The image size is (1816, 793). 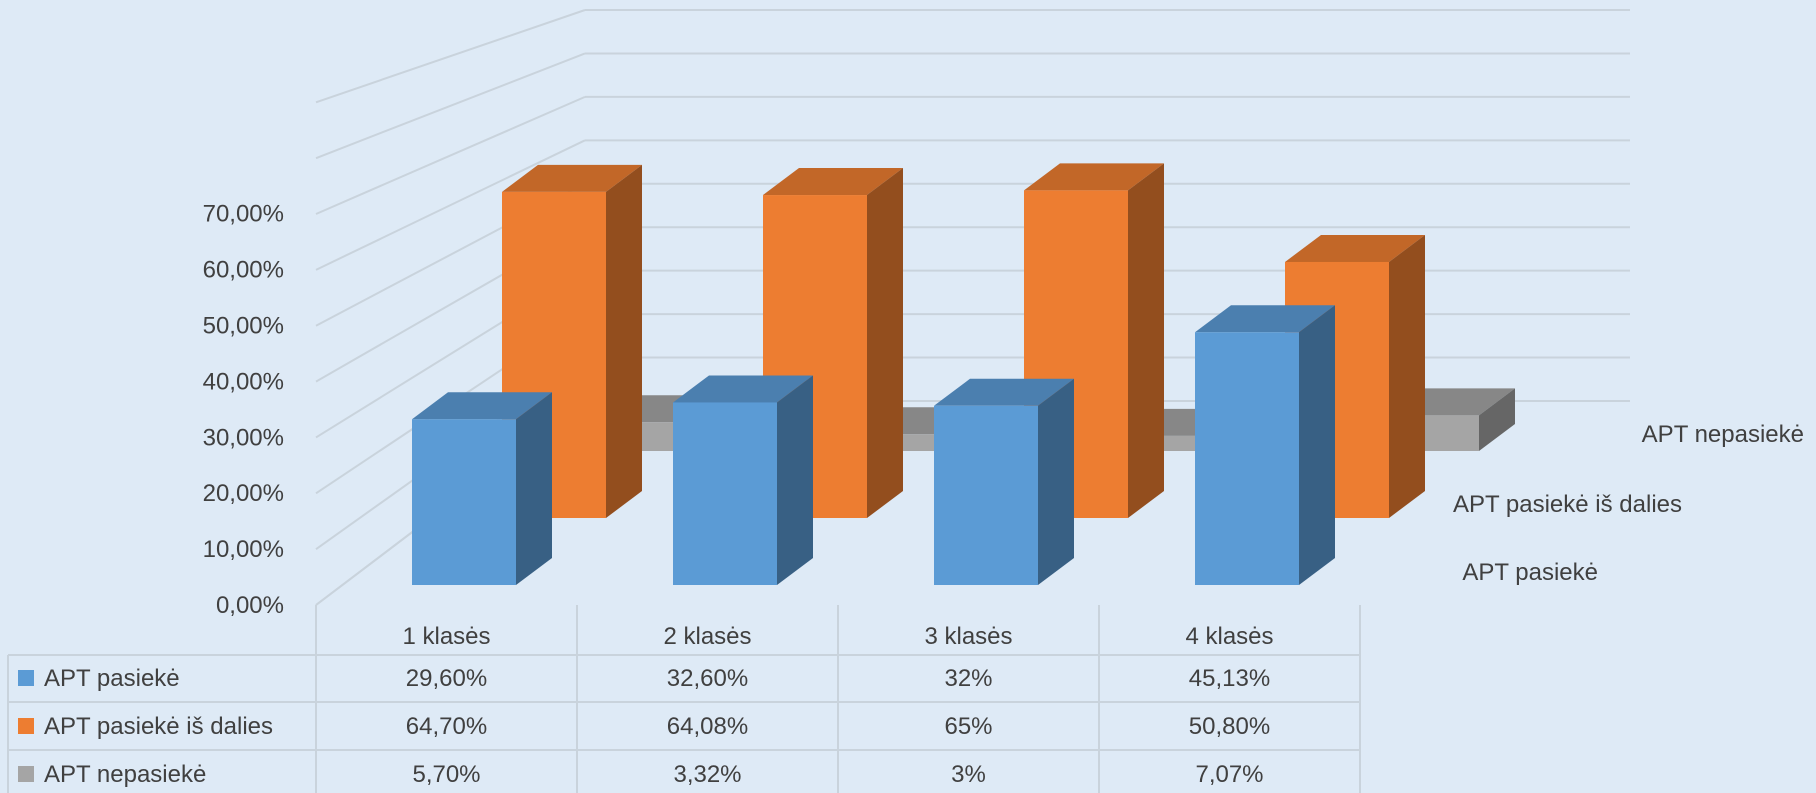 What do you see at coordinates (1723, 434) in the screenshot?
I see `depth-axis-label: APT nepasiekė` at bounding box center [1723, 434].